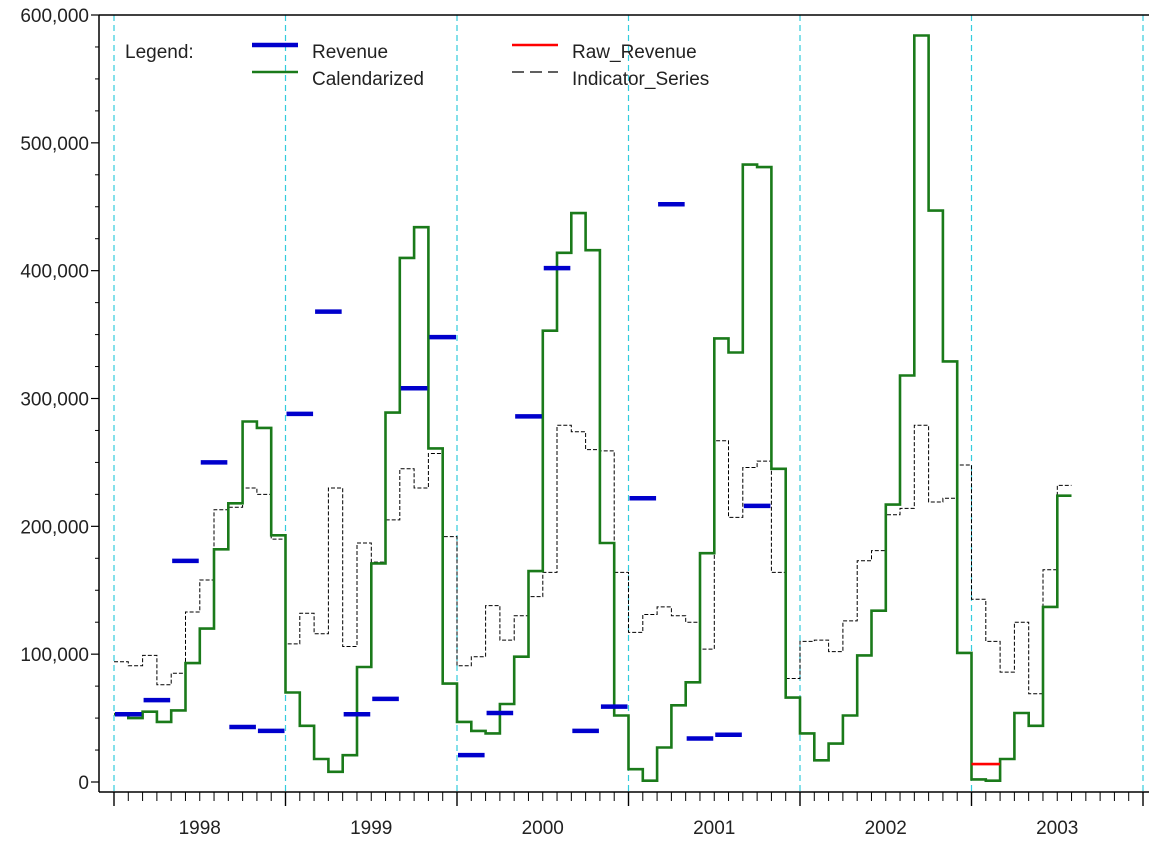  Describe the element at coordinates (54, 527) in the screenshot. I see `y-tick-label: 200,000` at that location.